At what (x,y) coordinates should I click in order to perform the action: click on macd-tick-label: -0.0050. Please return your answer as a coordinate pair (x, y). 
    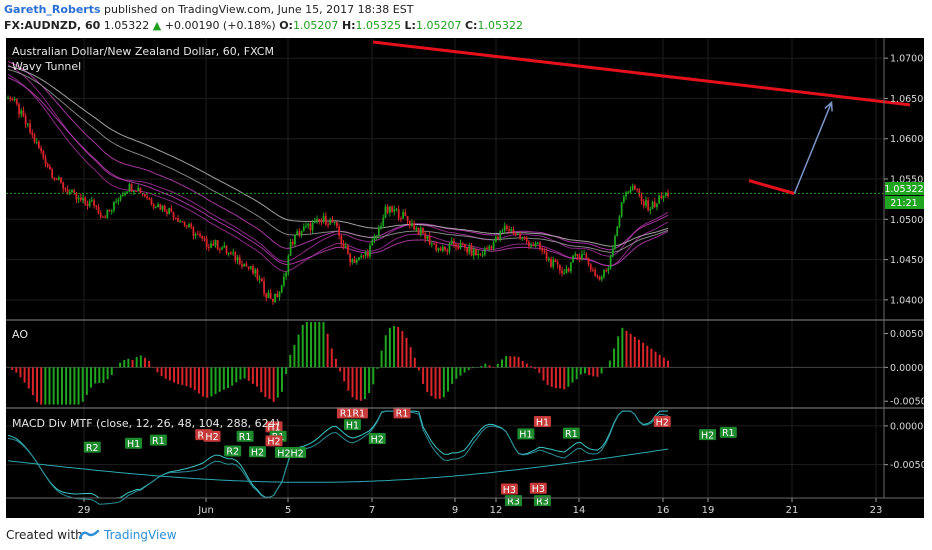
    Looking at the image, I should click on (907, 465).